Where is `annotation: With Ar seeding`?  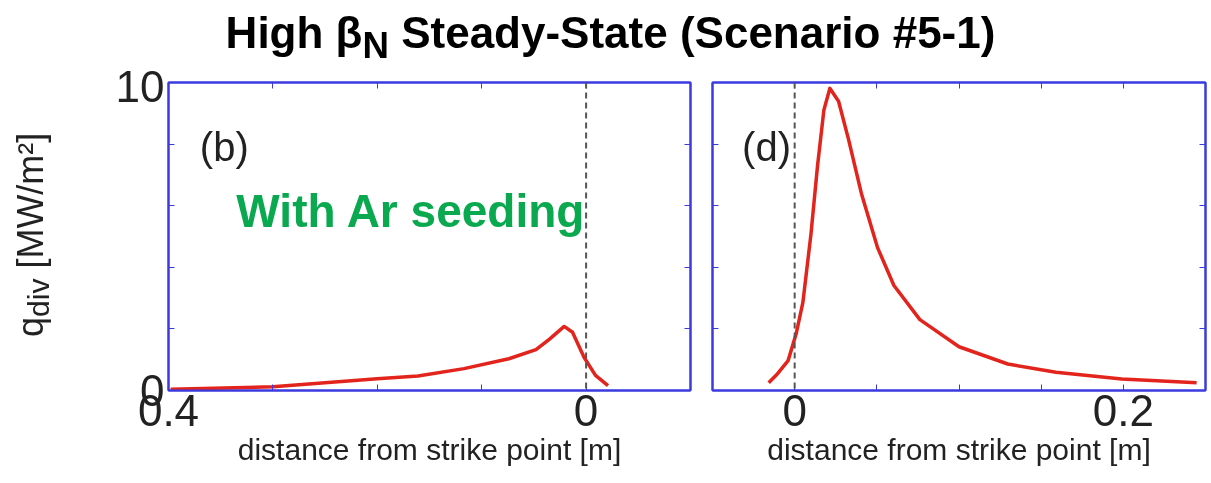 annotation: With Ar seeding is located at coordinates (410, 210).